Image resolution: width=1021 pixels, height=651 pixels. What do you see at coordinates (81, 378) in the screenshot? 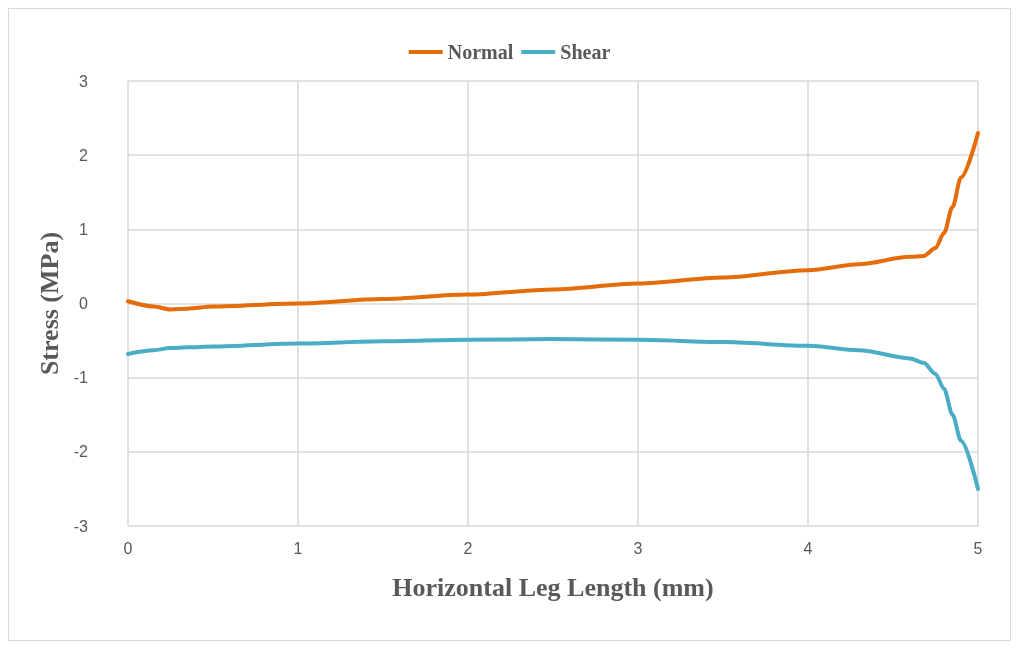
I see `y-tick-label: -1` at bounding box center [81, 378].